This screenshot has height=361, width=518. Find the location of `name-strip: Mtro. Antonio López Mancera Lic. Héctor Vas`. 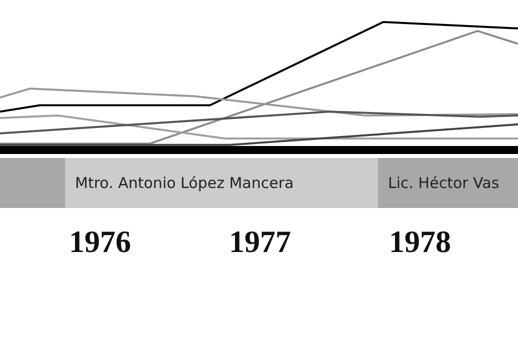

name-strip: Mtro. Antonio López Mancera Lic. Héctor Vas is located at coordinates (259, 183).